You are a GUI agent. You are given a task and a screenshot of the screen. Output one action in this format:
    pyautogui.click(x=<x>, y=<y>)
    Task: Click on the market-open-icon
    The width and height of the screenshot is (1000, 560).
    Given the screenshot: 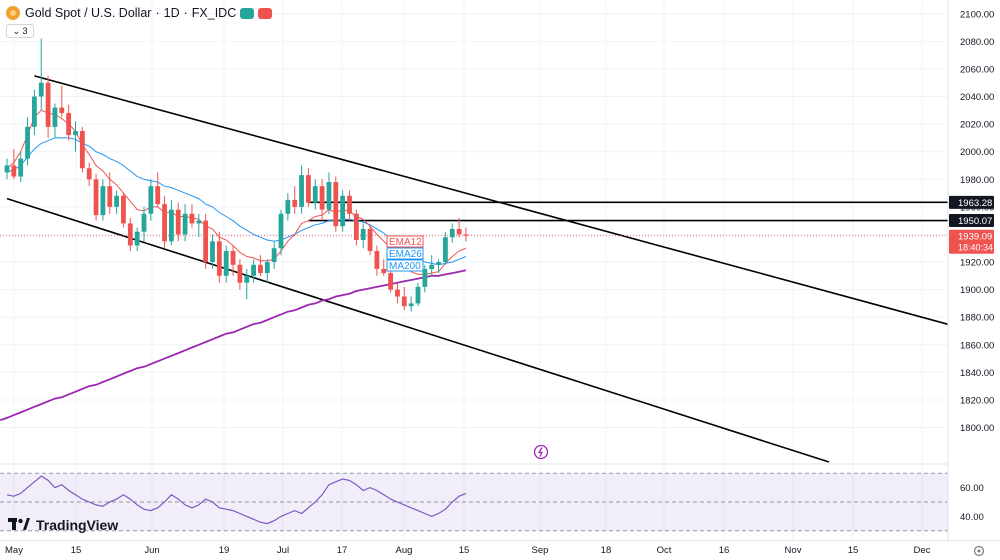 What is the action you would take?
    pyautogui.click(x=247, y=13)
    